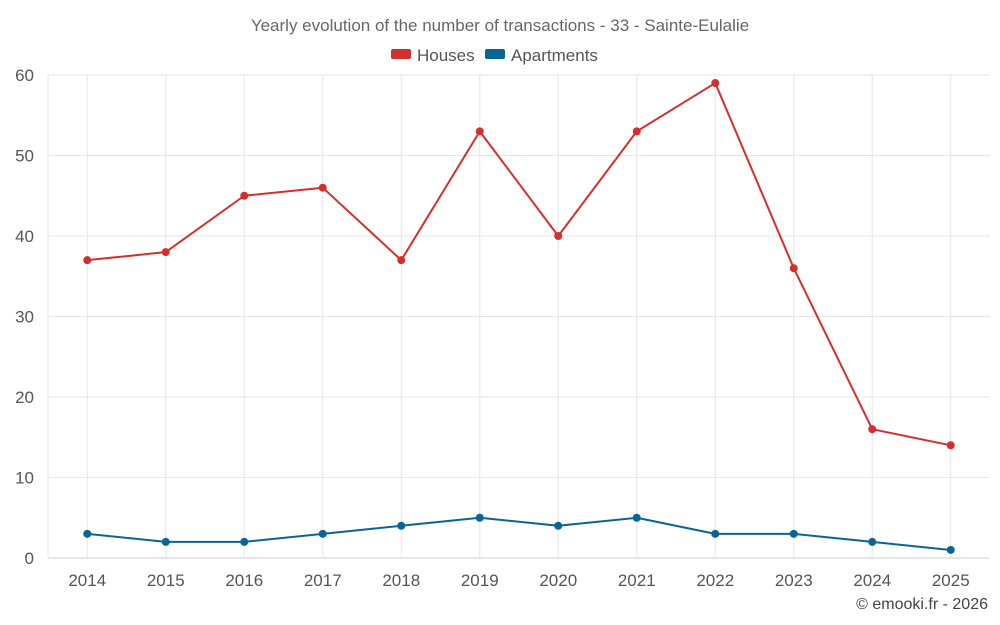 The height and width of the screenshot is (625, 1000). I want to click on x-tick-label: 2025, so click(951, 580).